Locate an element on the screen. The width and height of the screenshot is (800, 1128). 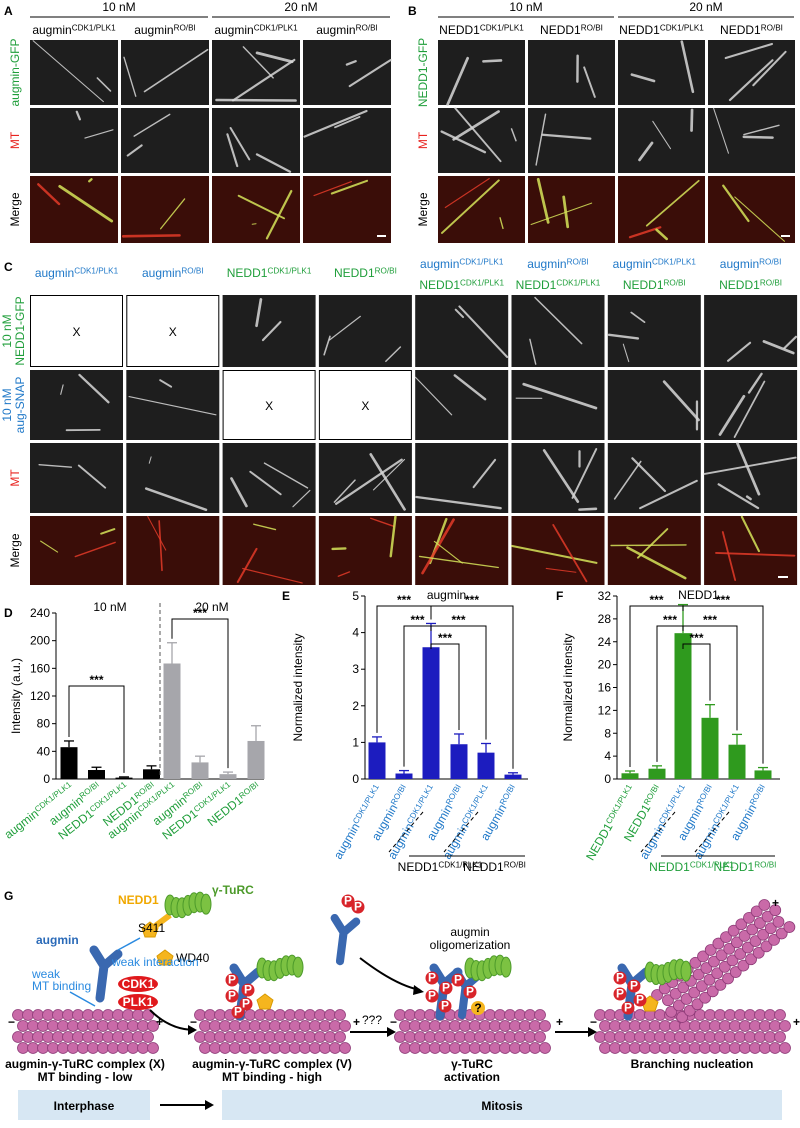
nedd1-label: NEDD1 is located at coordinates (138, 900).